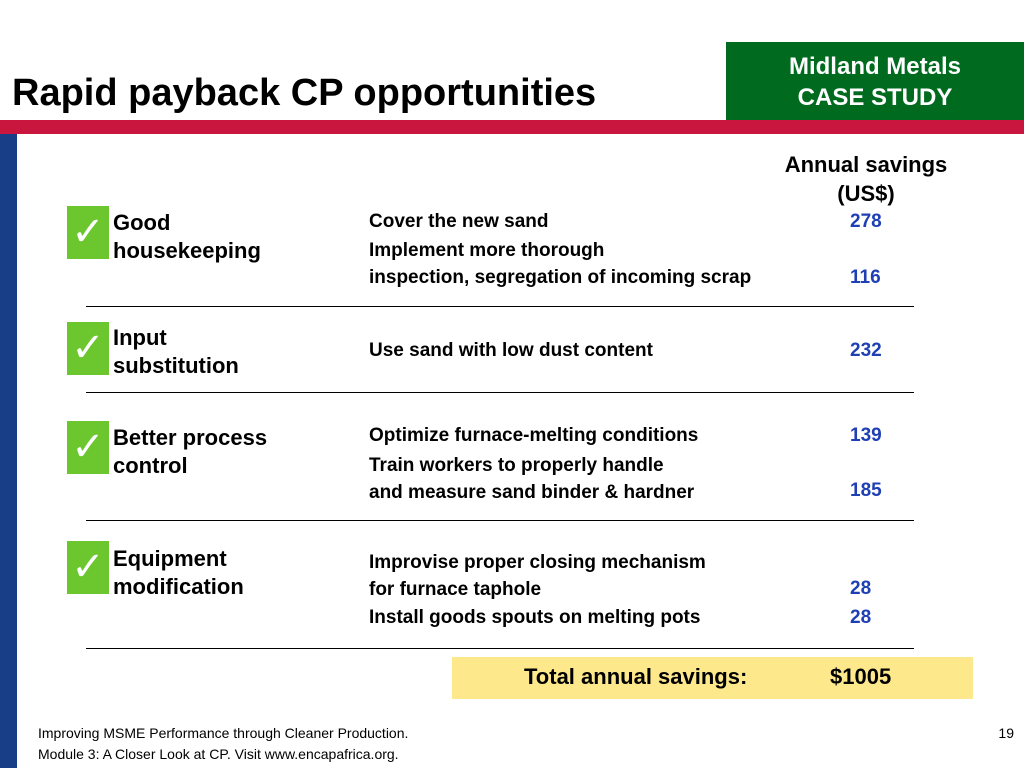 This screenshot has height=768, width=1024. What do you see at coordinates (150, 465) in the screenshot?
I see `category-label-line2: control` at bounding box center [150, 465].